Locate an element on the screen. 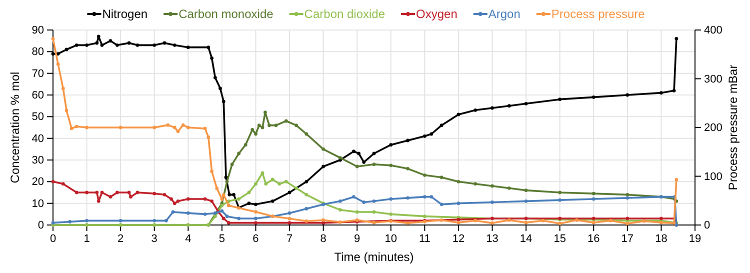 The width and height of the screenshot is (750, 273). y-tick-label: 30 is located at coordinates (38, 160).